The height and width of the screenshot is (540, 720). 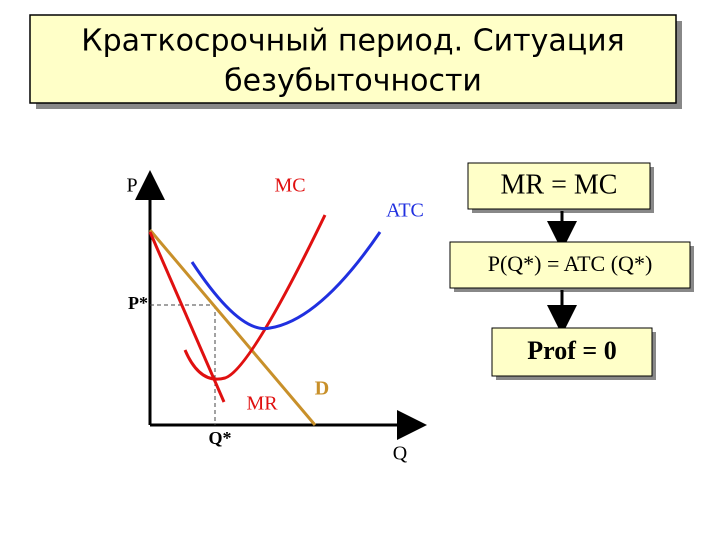 What do you see at coordinates (286, 281) in the screenshot?
I see `atc-curve` at bounding box center [286, 281].